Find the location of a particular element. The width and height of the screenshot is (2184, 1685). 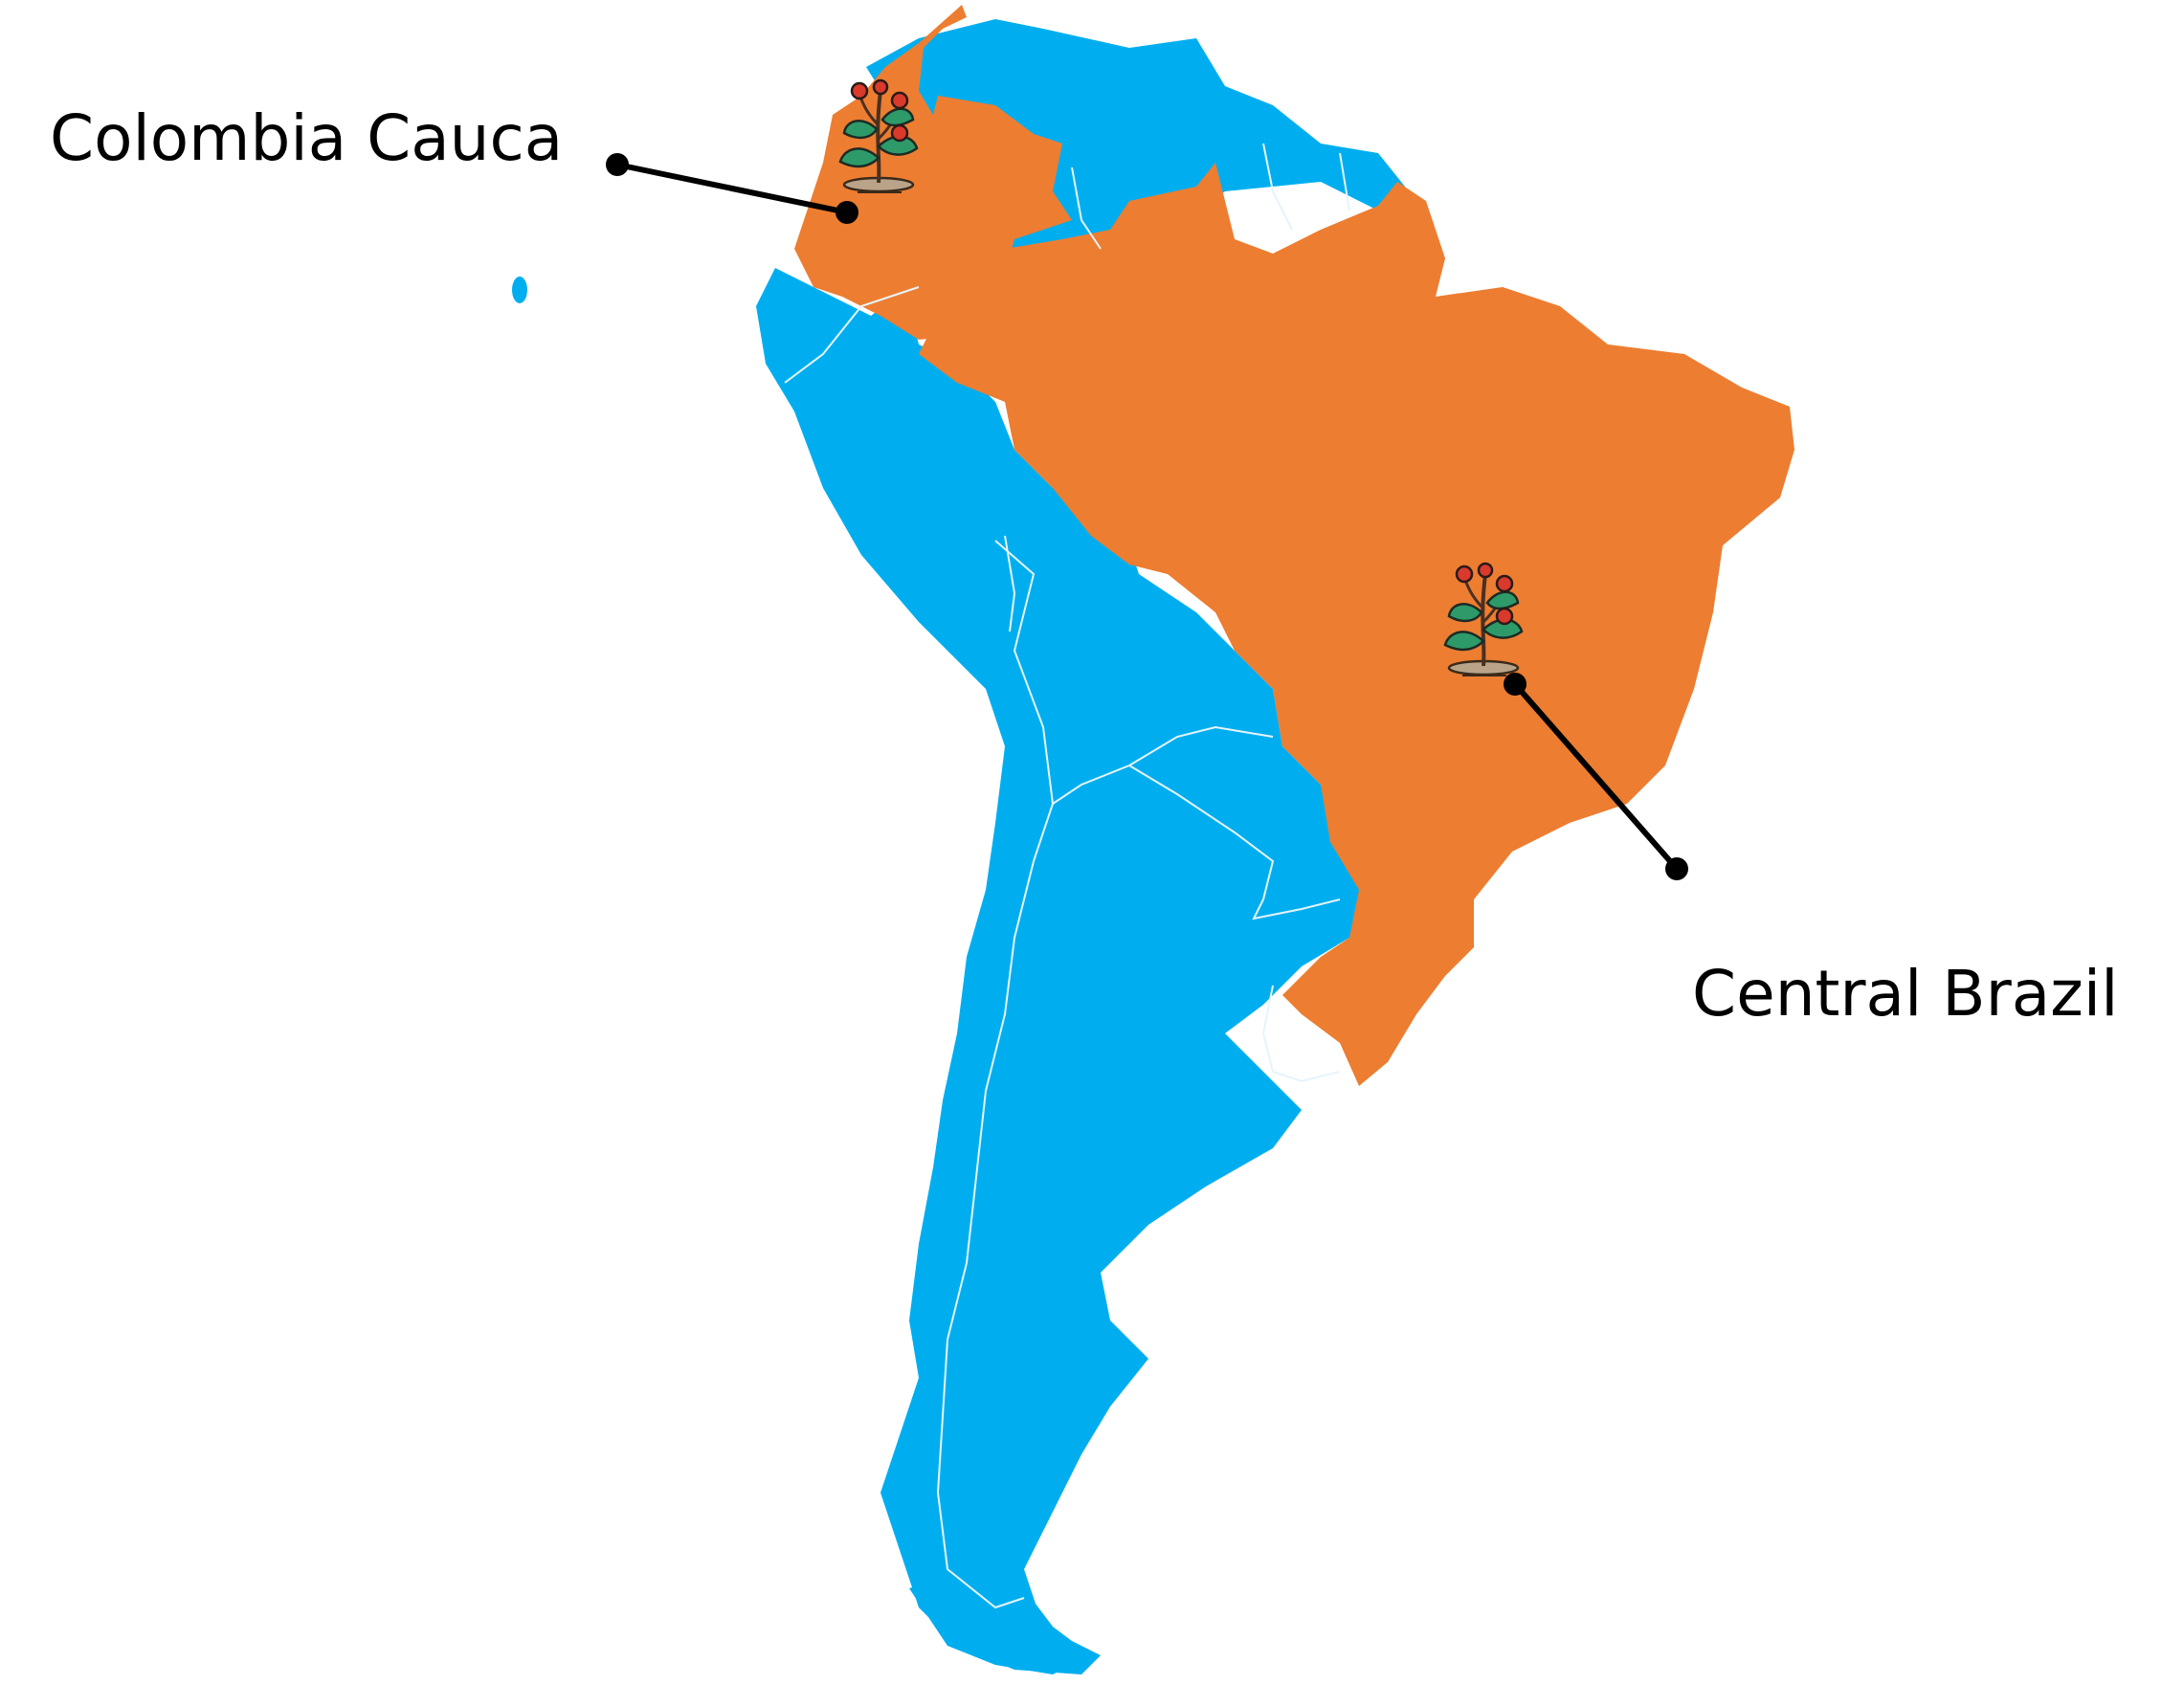

galapagos-island is located at coordinates (519, 290).